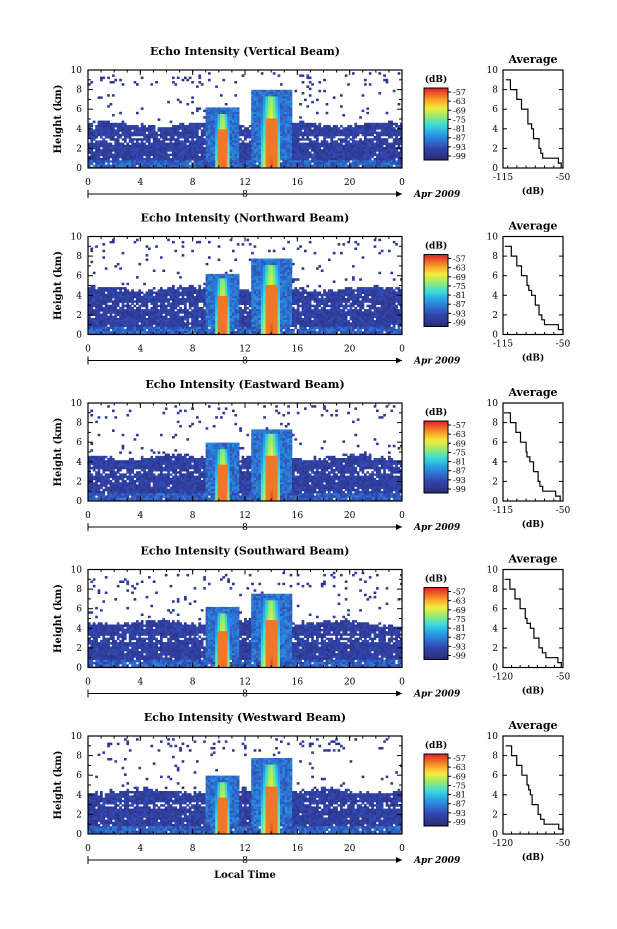 The width and height of the screenshot is (617, 929). I want to click on average-y-tick-label: 4, so click(495, 629).